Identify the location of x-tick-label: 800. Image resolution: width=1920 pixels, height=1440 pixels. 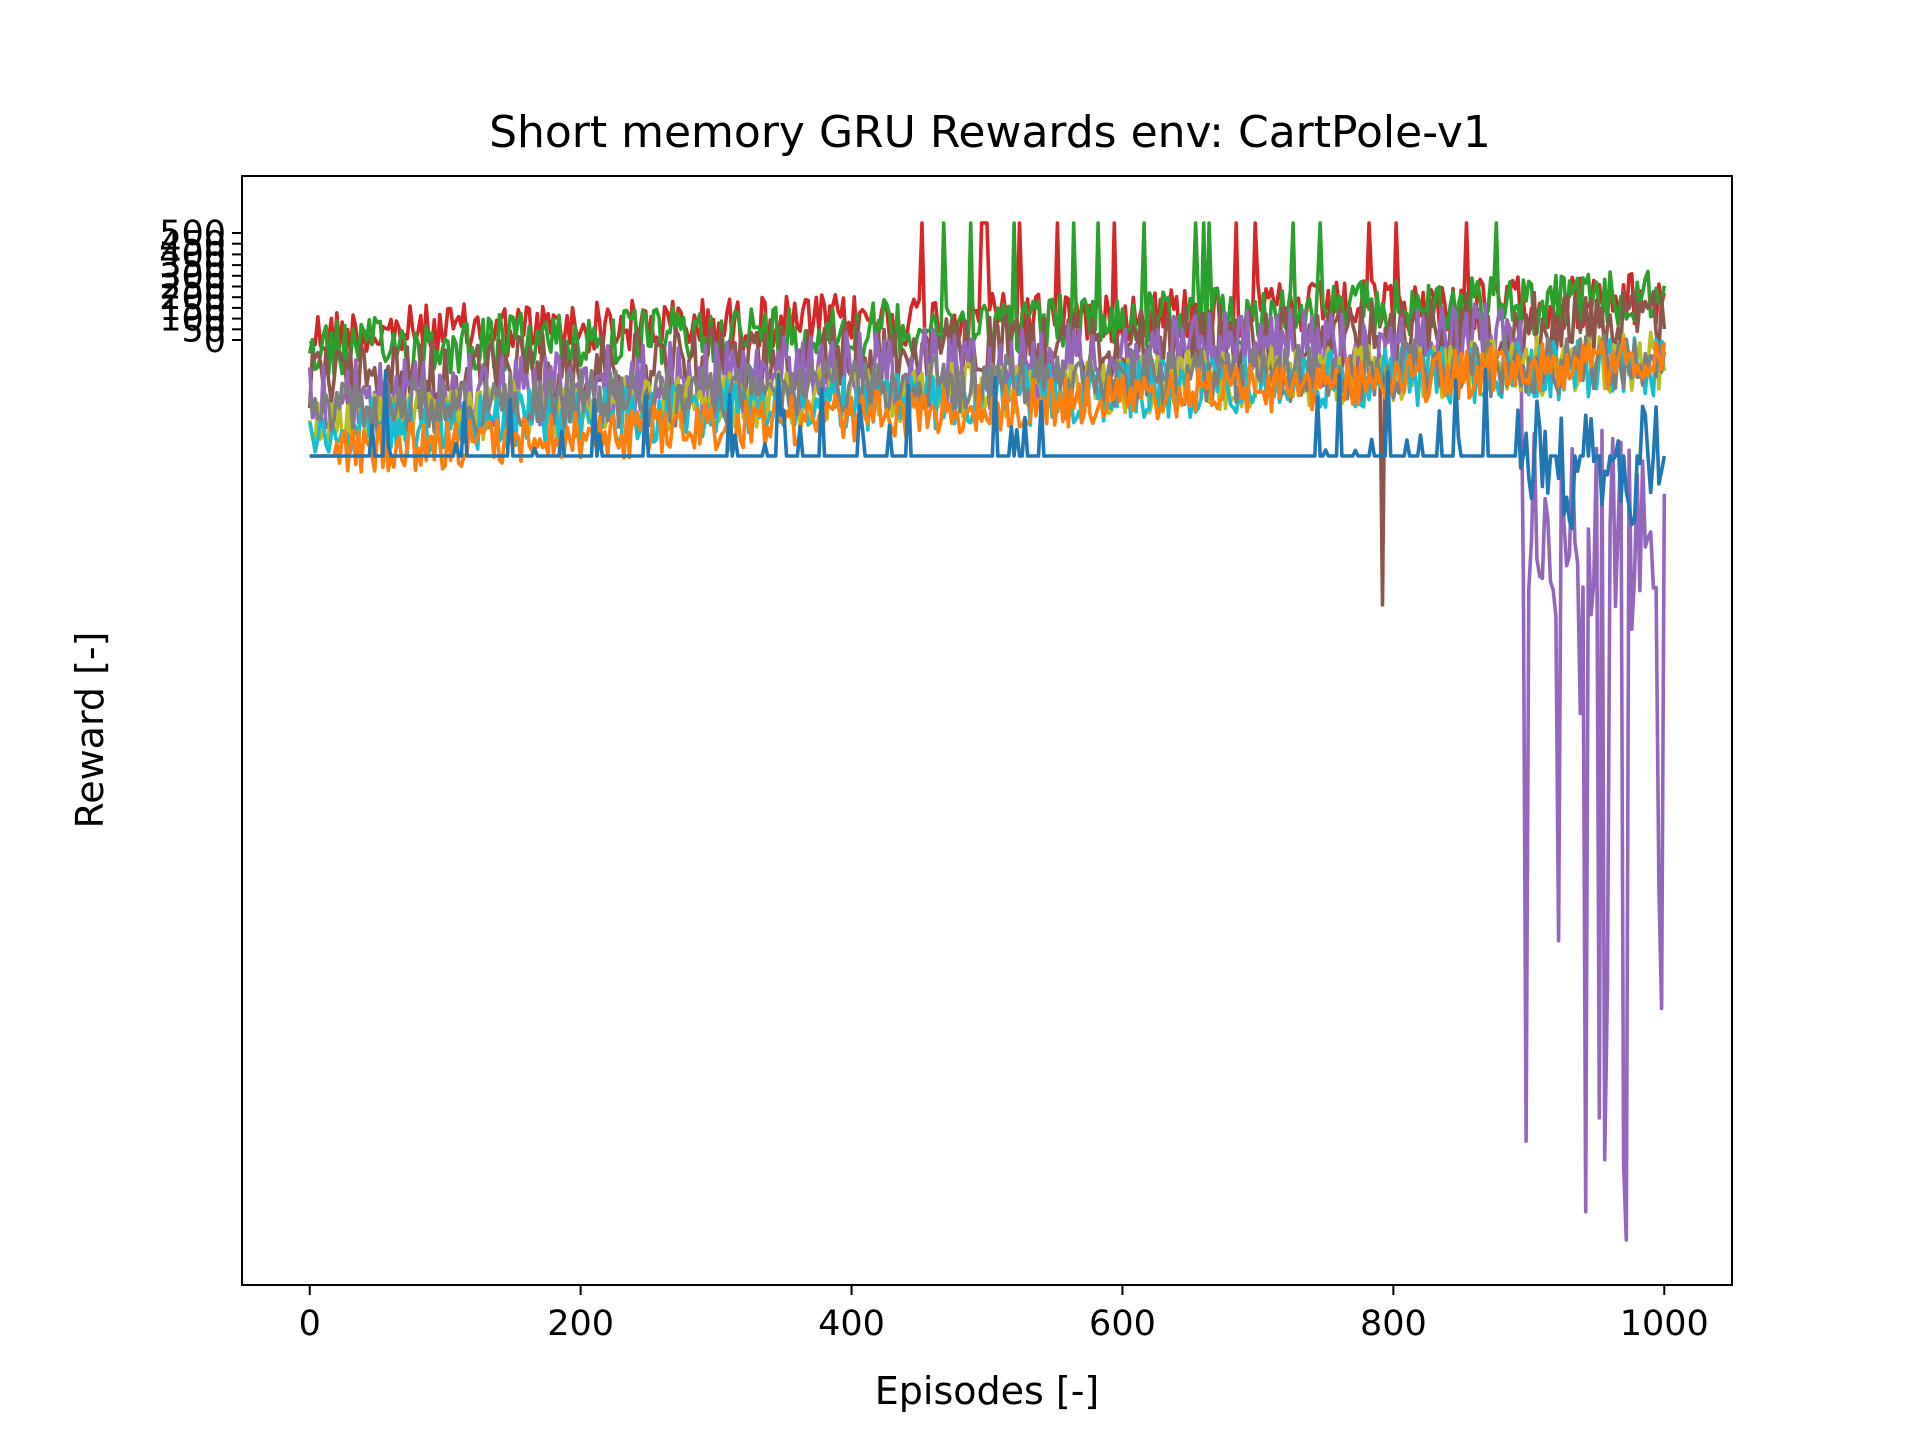
(1393, 1324).